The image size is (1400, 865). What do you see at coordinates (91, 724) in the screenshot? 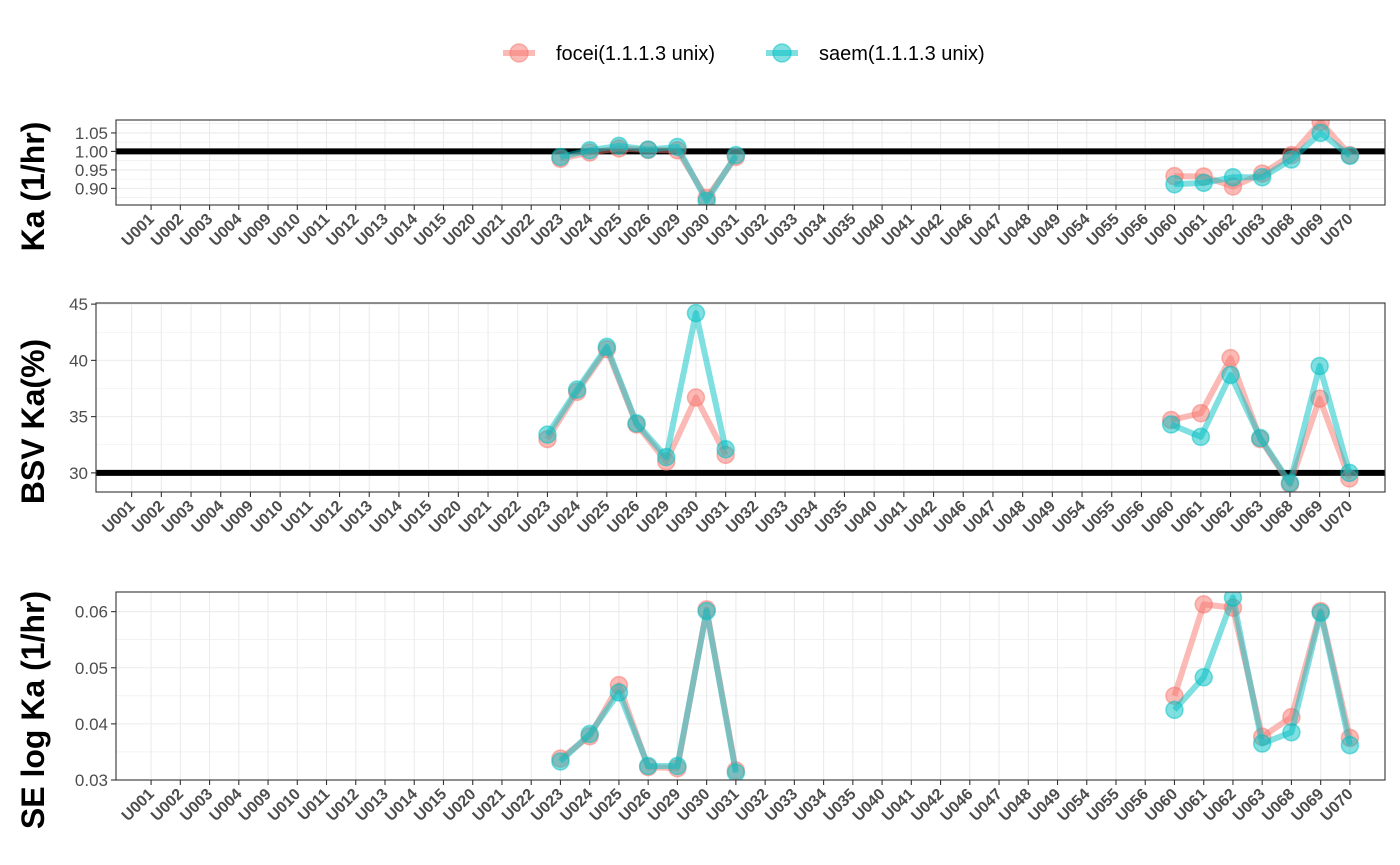
I see `y-tick-label: 0.04` at bounding box center [91, 724].